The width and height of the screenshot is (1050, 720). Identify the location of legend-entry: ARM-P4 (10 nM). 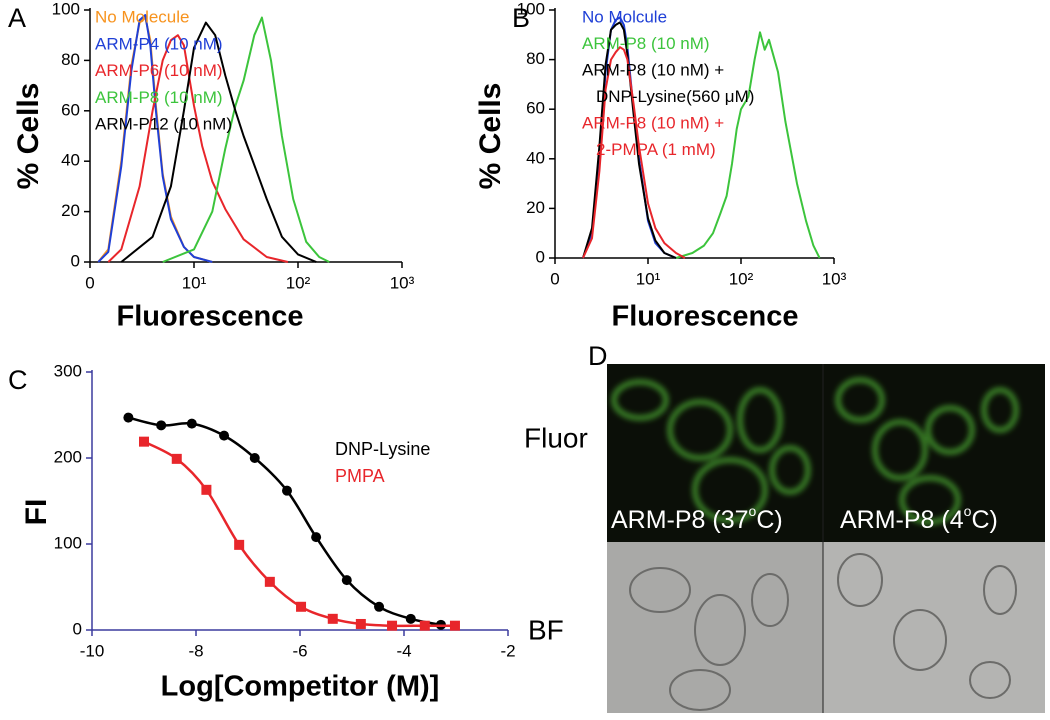
(159, 43).